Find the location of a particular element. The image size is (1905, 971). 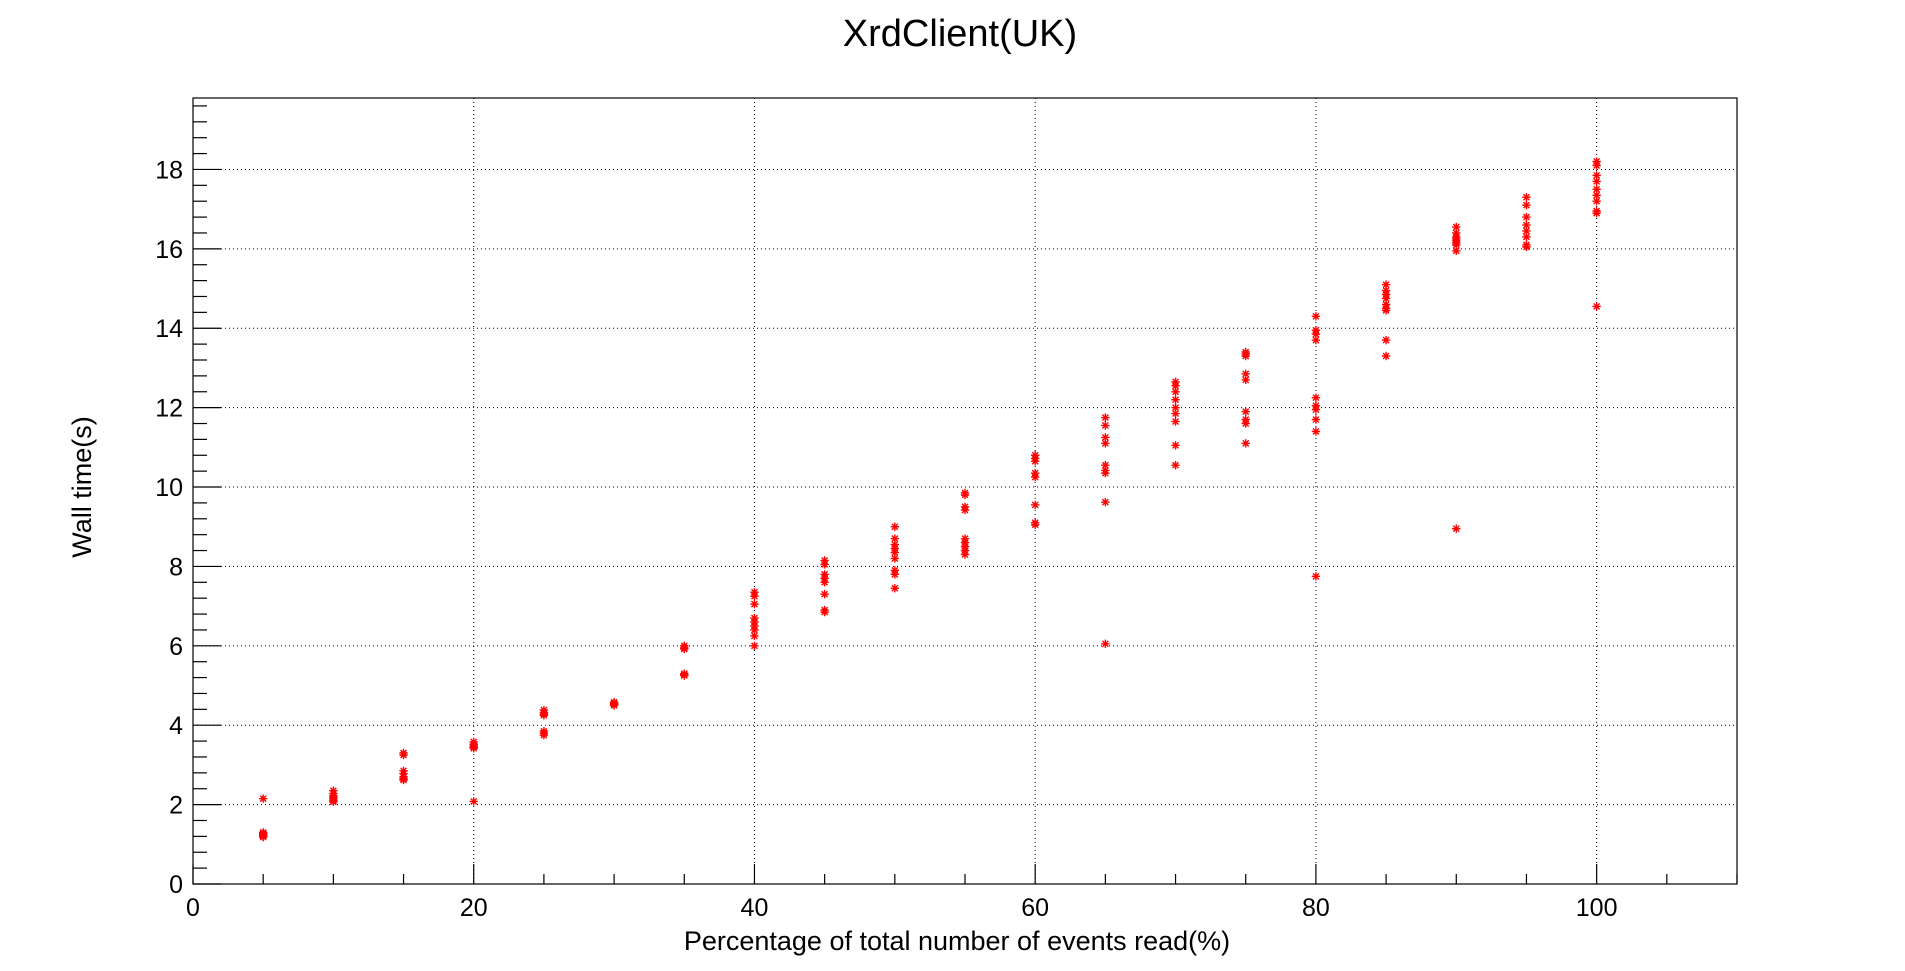

x-tick-label: 40 is located at coordinates (755, 908).